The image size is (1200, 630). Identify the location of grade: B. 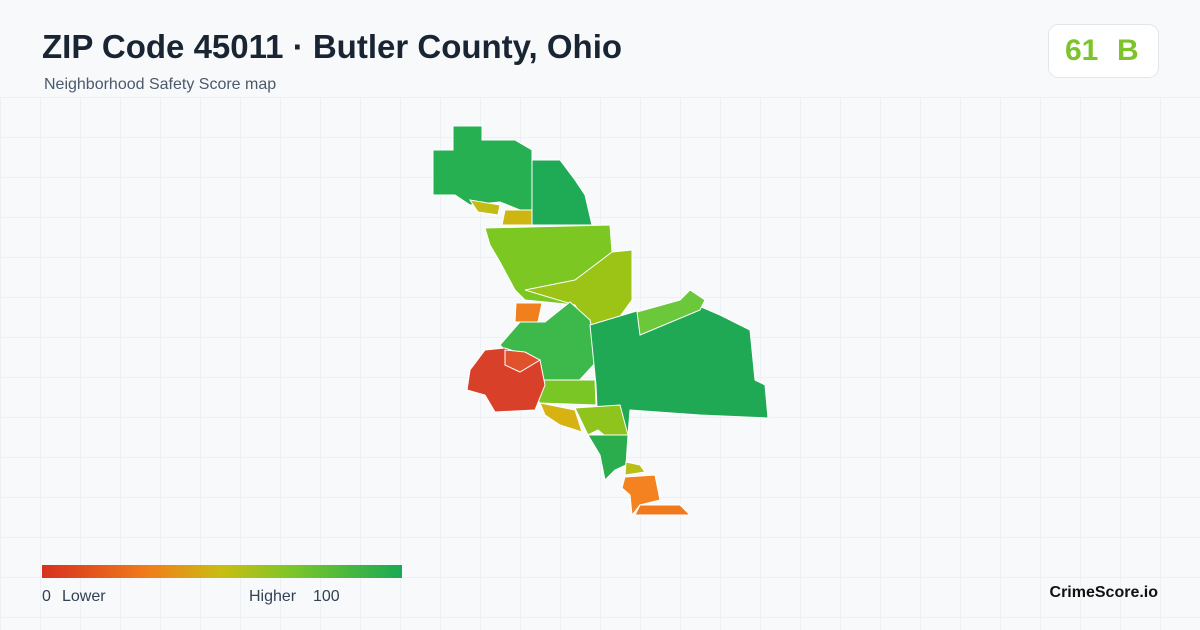
(1128, 50).